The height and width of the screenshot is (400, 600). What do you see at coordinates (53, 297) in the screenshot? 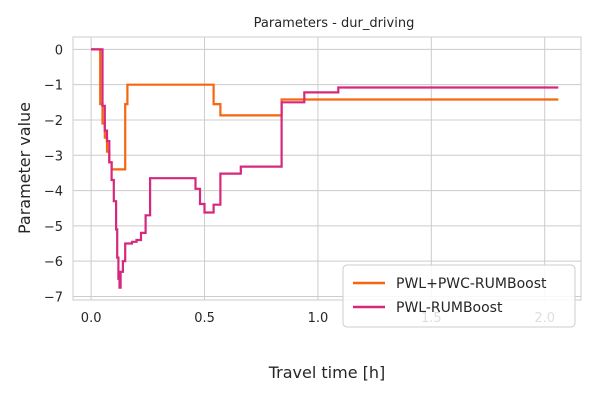
I see `y-tick-label: −7` at bounding box center [53, 297].